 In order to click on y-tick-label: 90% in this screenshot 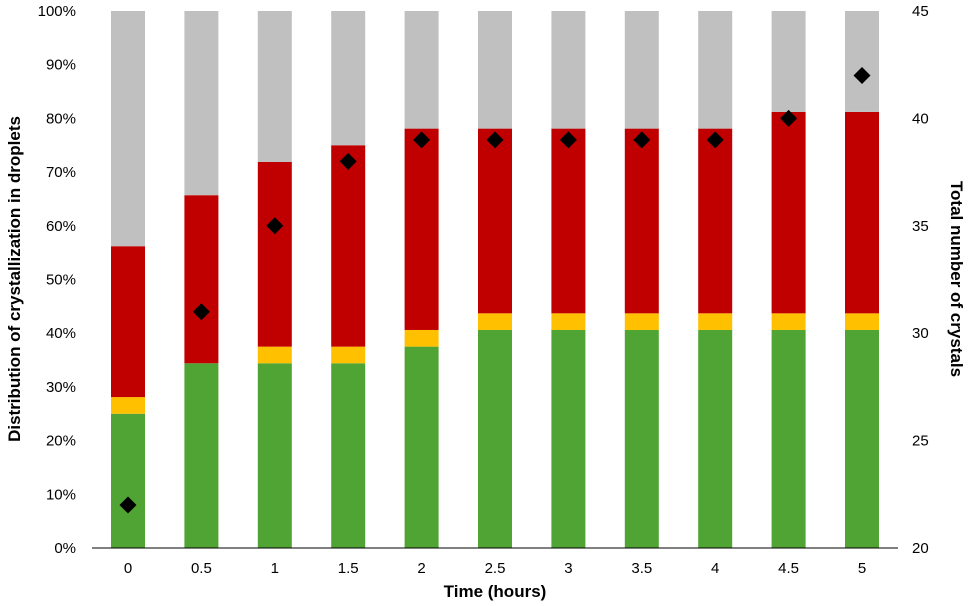, I will do `click(61, 65)`.